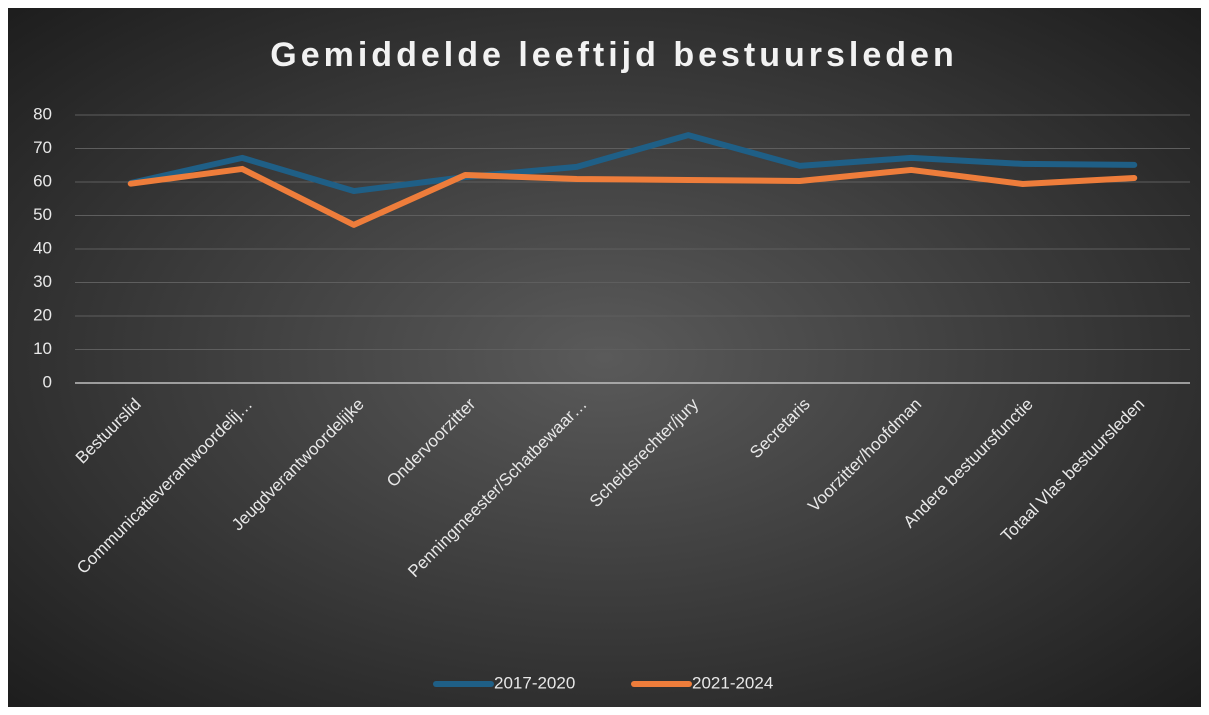 This screenshot has width=1209, height=715. I want to click on chart-title: Gemiddelde leeftijd bestuursleden, so click(613, 55).